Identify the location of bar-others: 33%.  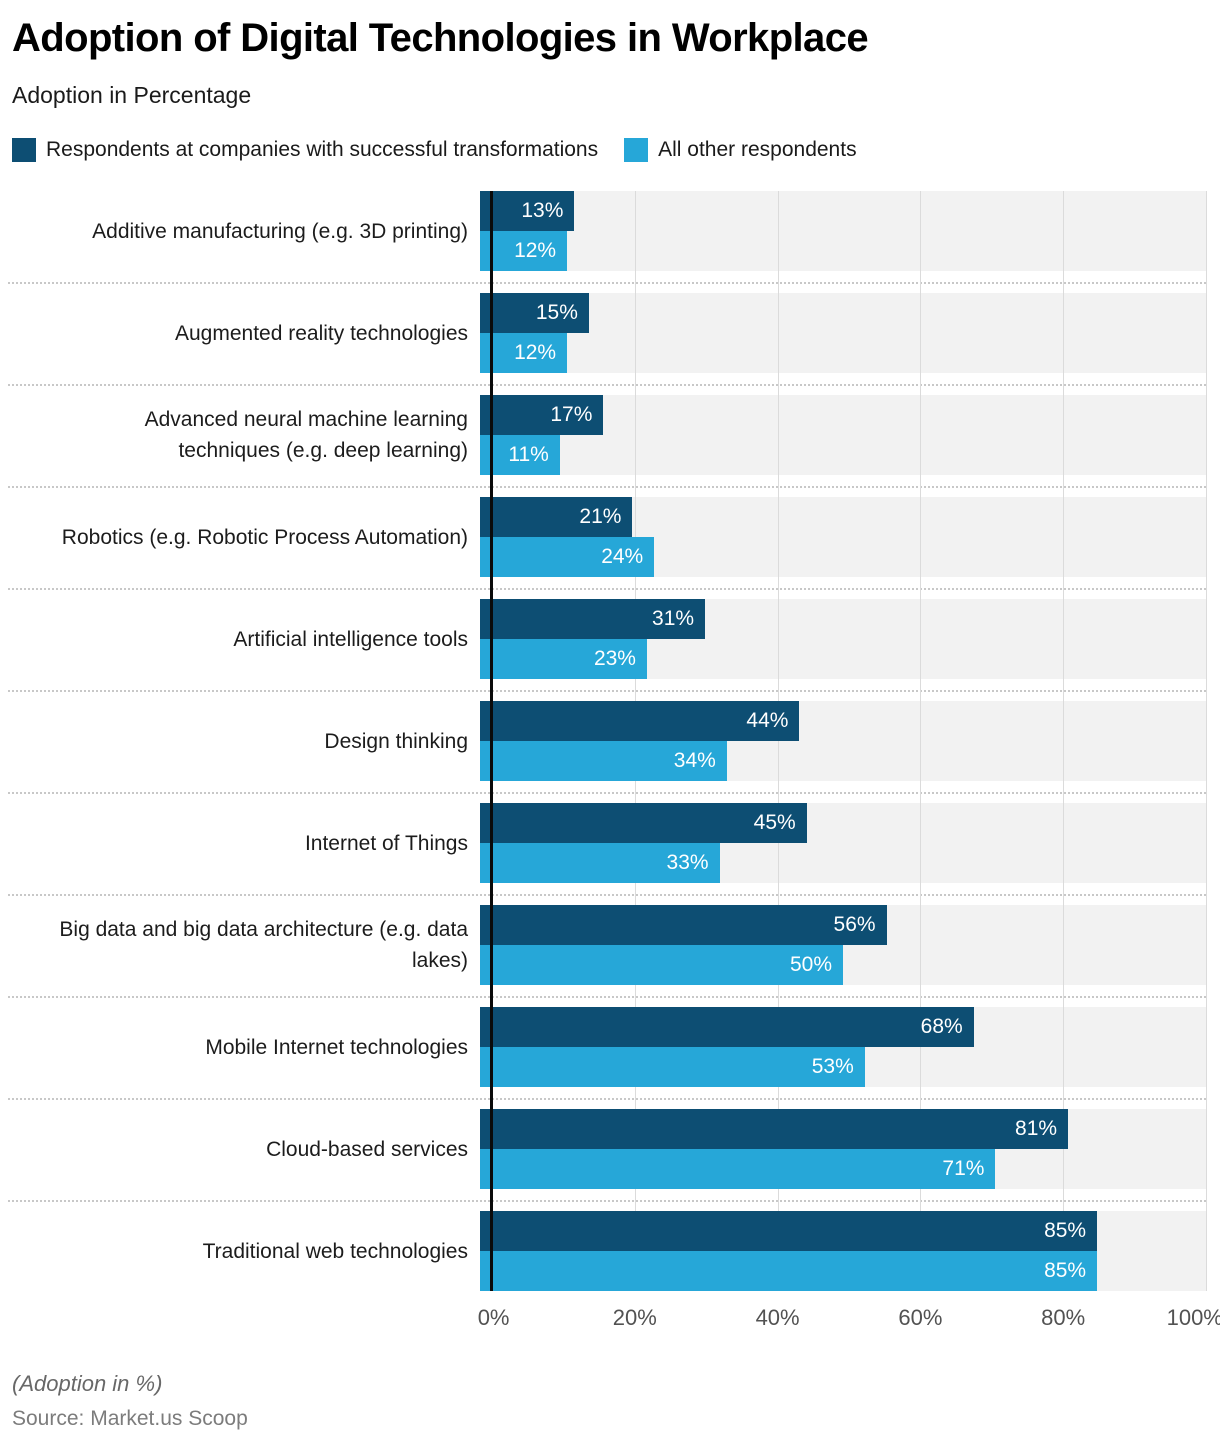
(600, 863).